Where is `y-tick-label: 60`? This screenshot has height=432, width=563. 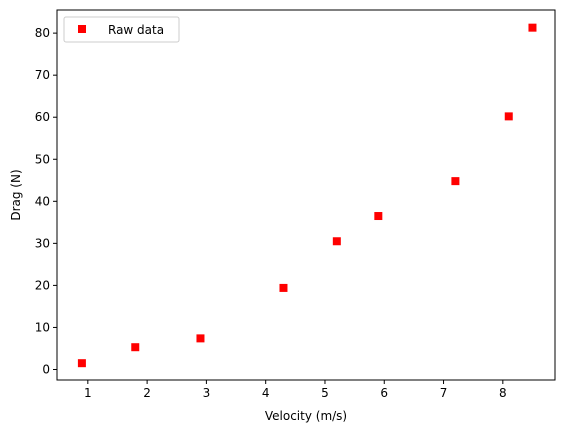 y-tick-label: 60 is located at coordinates (42, 117).